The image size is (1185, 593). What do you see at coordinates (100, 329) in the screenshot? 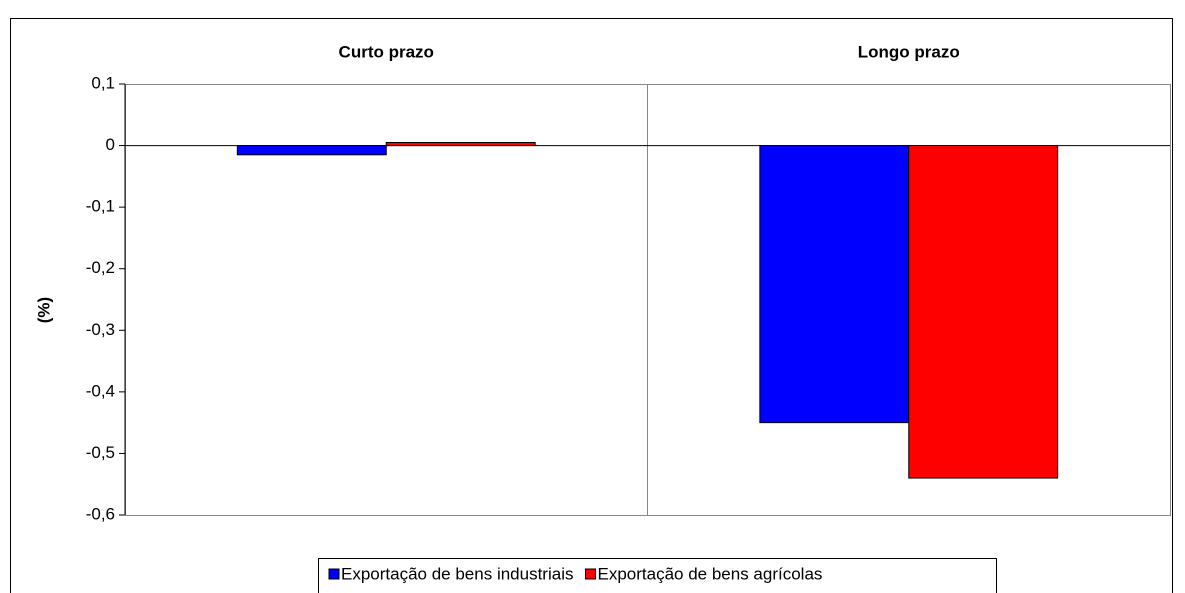
I see `y-tick-label: -0,3` at bounding box center [100, 329].